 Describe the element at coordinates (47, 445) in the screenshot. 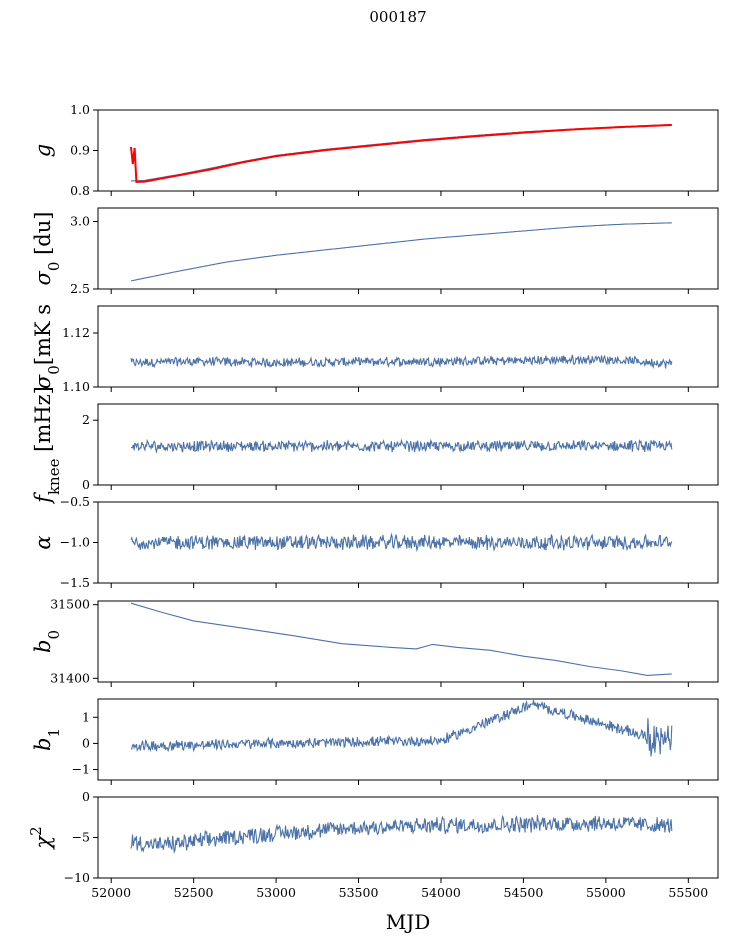

I see `y-axis-label-fknee: fknee [mHz]` at that location.